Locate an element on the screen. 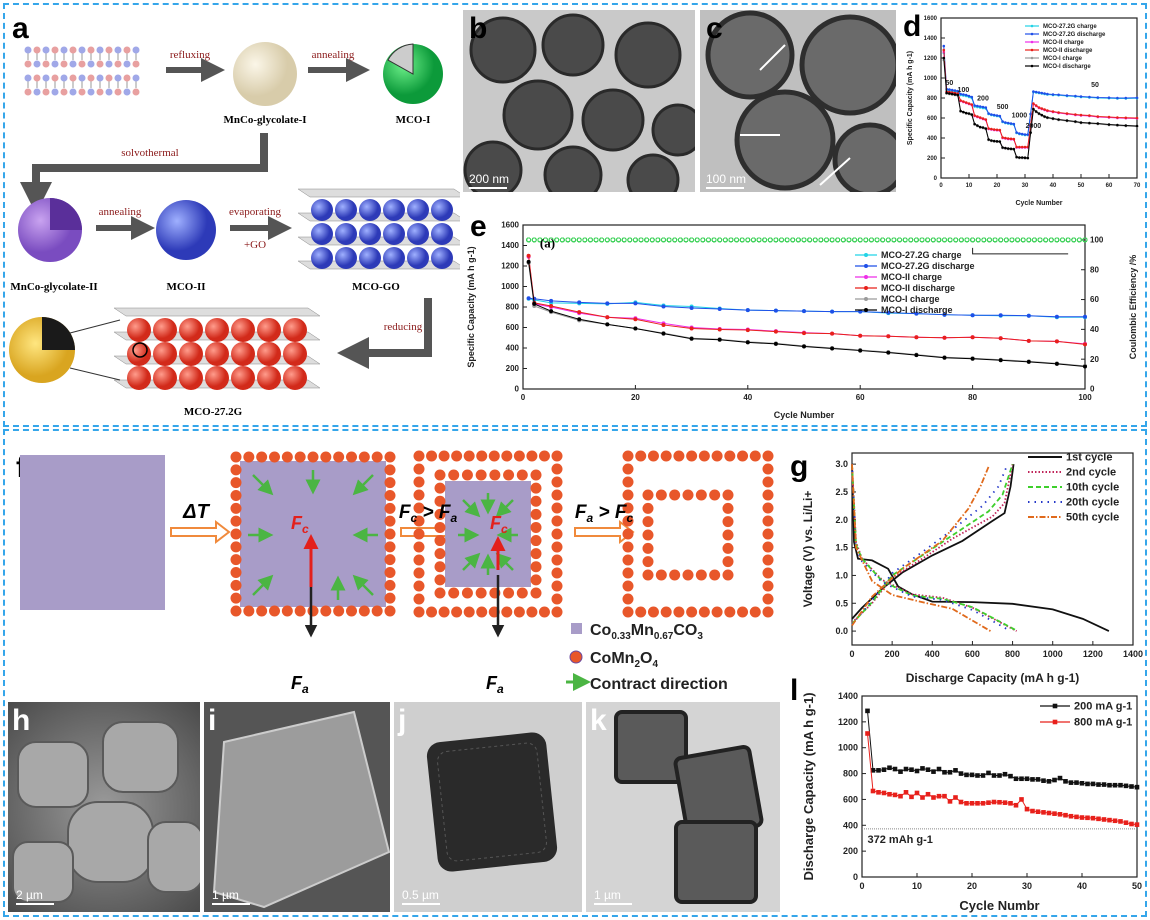  mco-go-stack-icon is located at coordinates (378, 229).